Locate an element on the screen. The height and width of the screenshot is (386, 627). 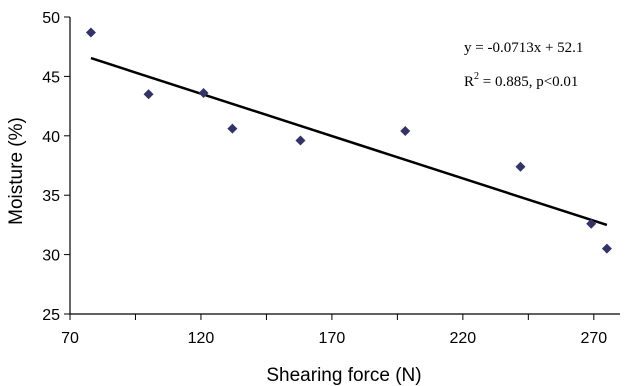
r2-rest: = 0.885, p<0.01 is located at coordinates (528, 82).